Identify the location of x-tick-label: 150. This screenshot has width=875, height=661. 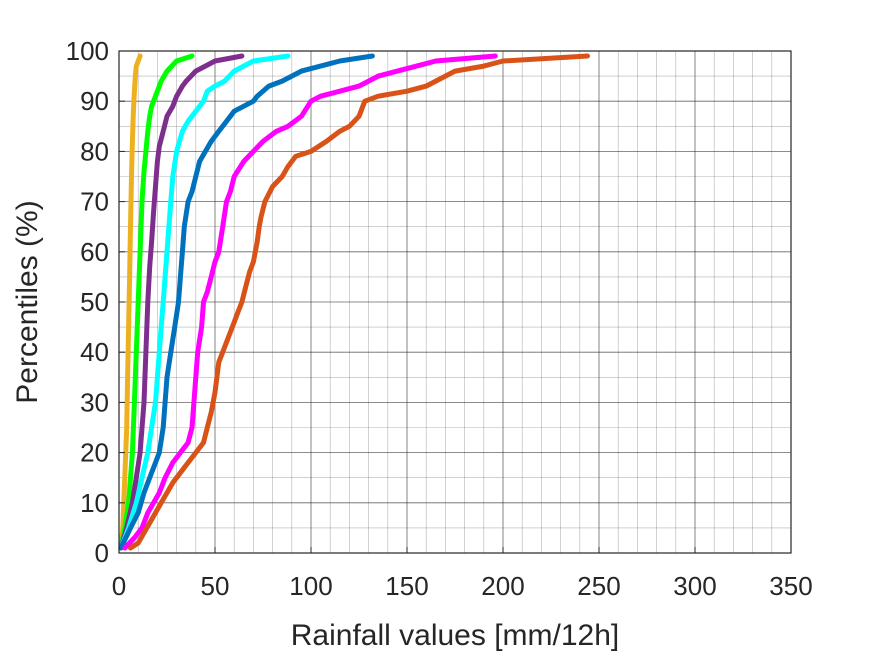
(406, 586).